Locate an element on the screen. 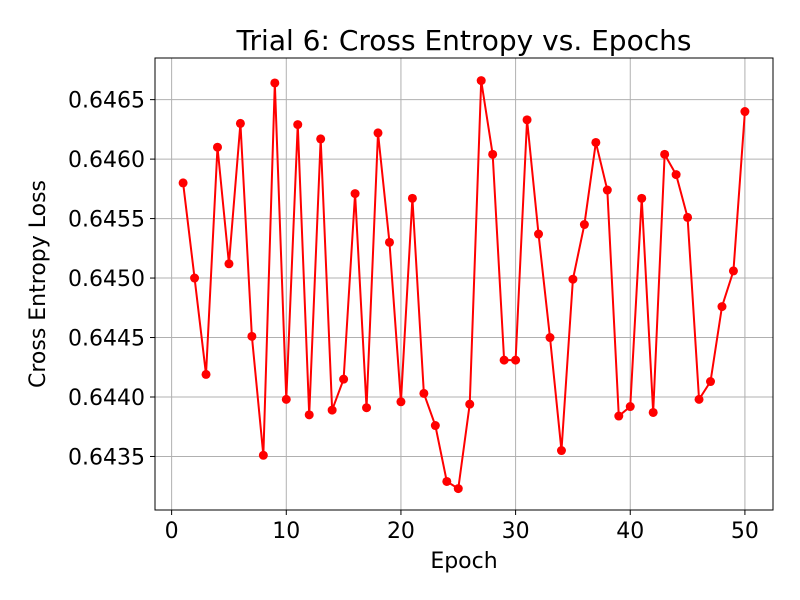 The image size is (800, 600). x-tick-label: 50 is located at coordinates (745, 531).